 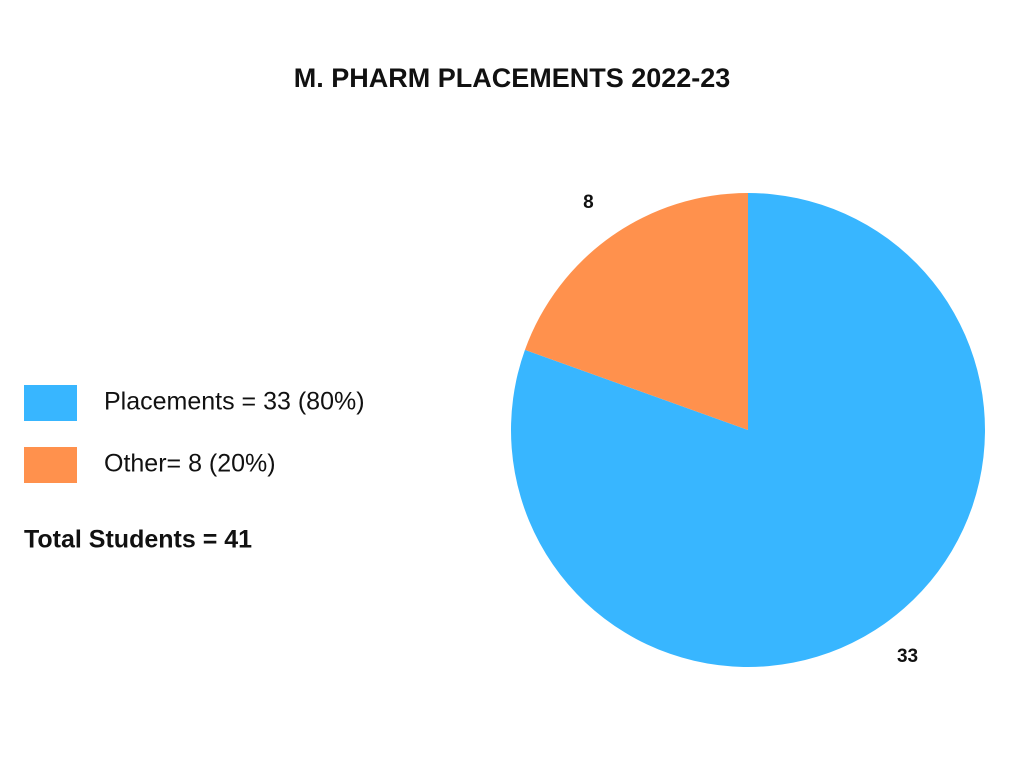 What do you see at coordinates (636, 311) in the screenshot?
I see `pie-slice` at bounding box center [636, 311].